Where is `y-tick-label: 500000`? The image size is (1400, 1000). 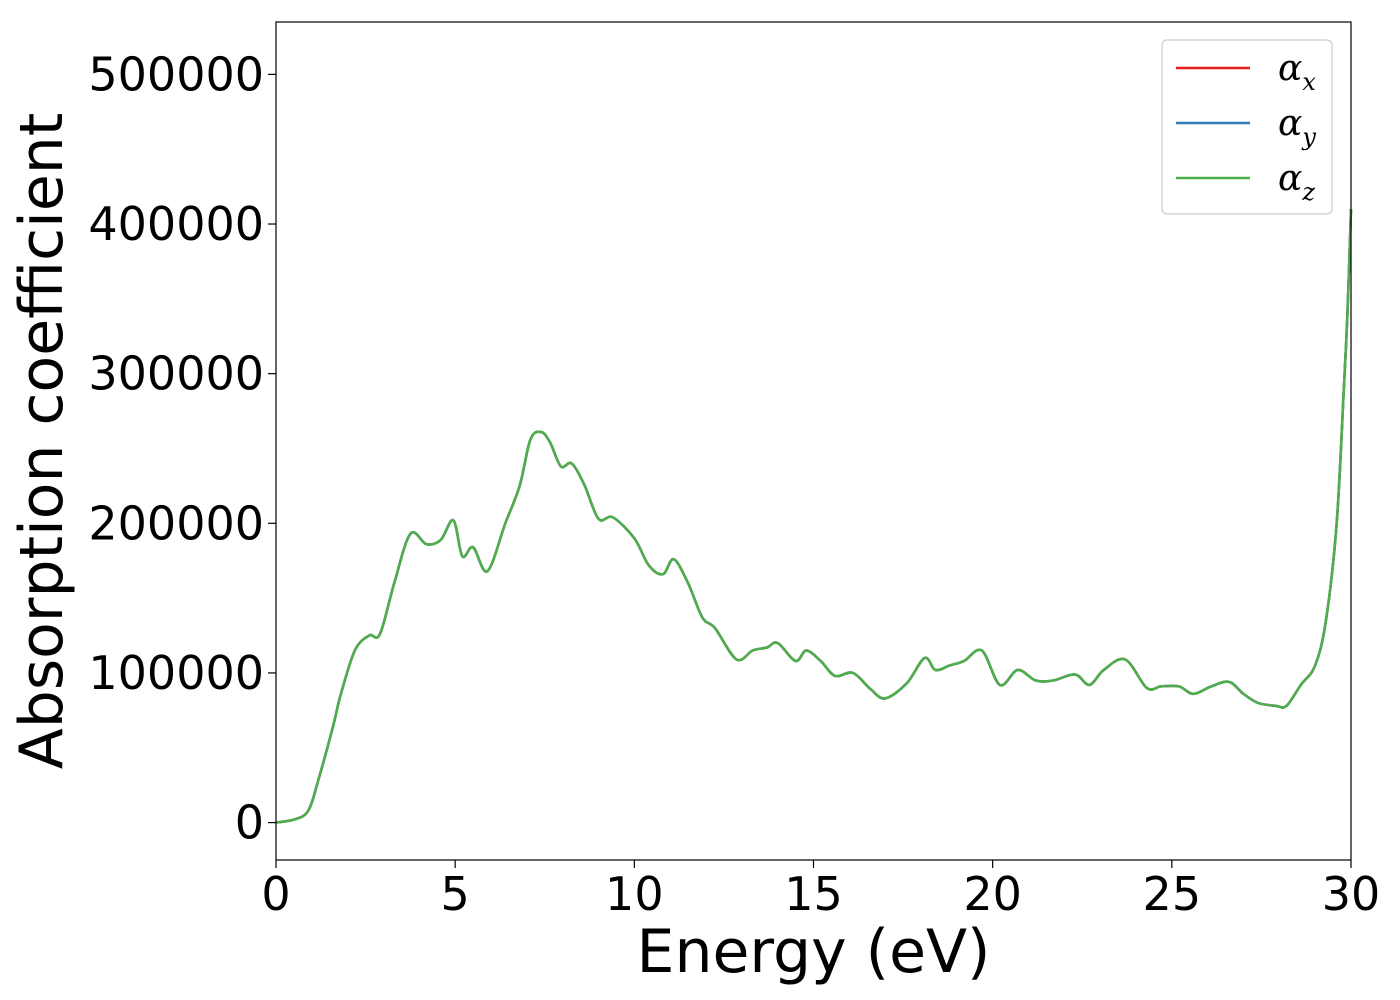
y-tick-label: 500000 is located at coordinates (176, 74).